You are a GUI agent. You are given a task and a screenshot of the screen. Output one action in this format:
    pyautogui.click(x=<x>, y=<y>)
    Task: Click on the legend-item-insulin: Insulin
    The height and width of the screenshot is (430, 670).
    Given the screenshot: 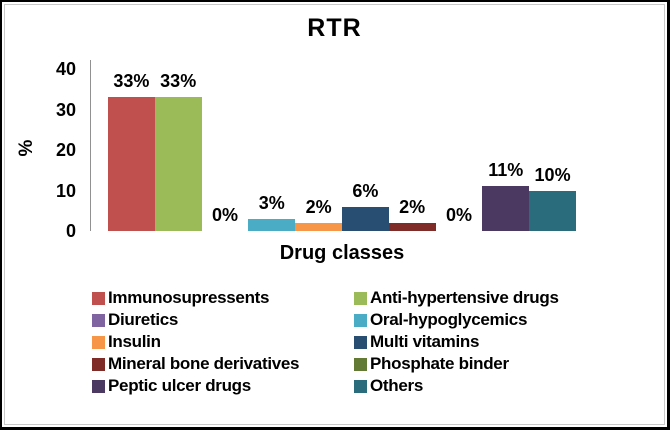 What is the action you would take?
    pyautogui.click(x=223, y=342)
    